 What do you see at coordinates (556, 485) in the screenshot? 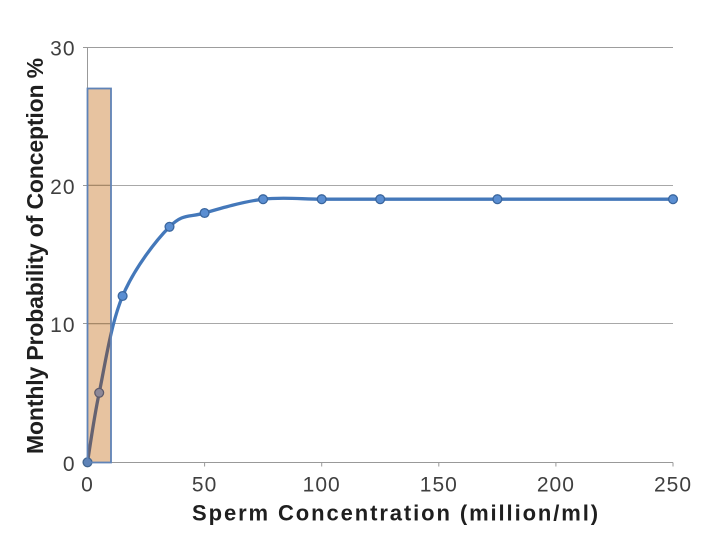
I see `svg-text: 200` at bounding box center [556, 485].